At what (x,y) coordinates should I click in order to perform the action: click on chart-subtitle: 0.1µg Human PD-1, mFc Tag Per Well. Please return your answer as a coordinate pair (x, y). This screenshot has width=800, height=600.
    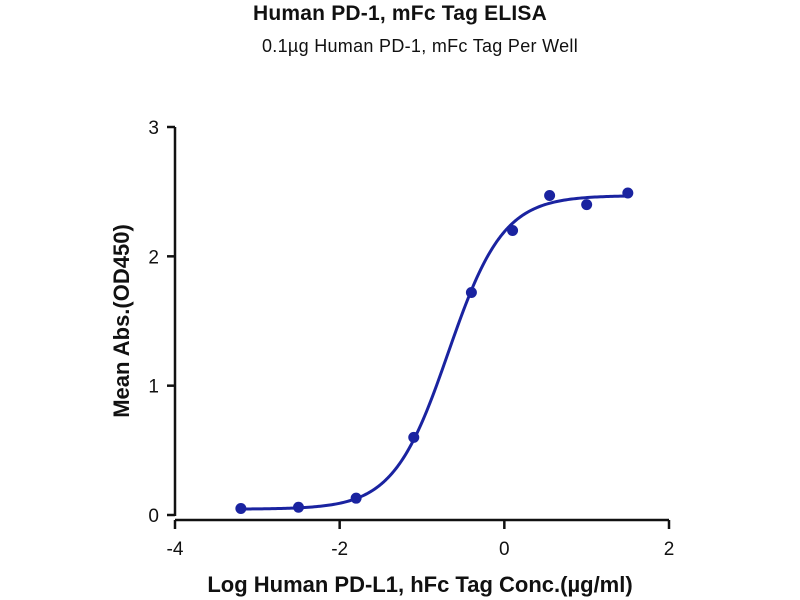
    Looking at the image, I should click on (419, 46).